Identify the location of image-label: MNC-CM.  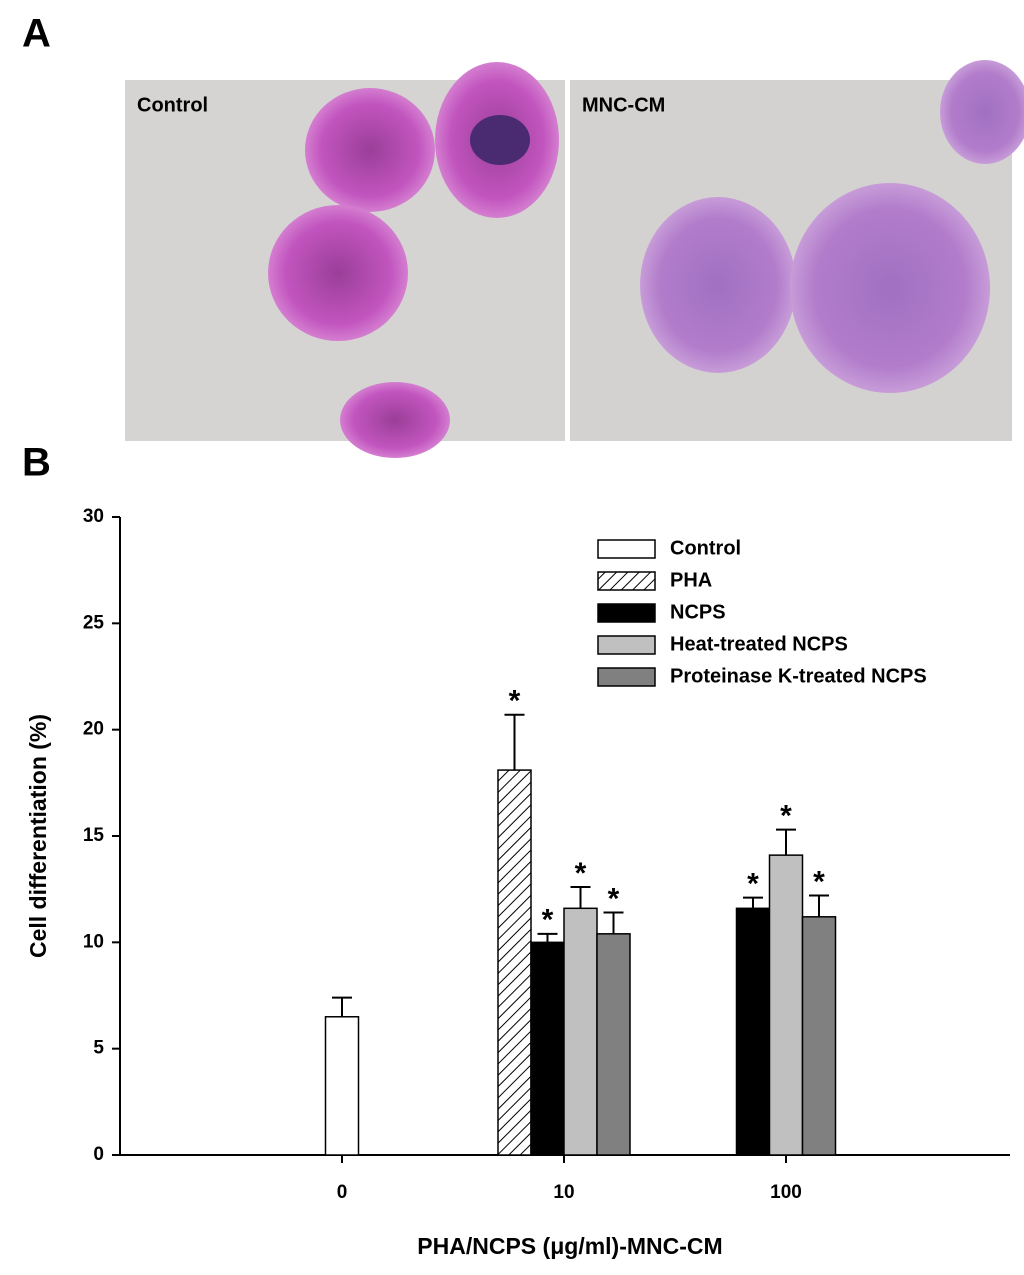
(623, 105).